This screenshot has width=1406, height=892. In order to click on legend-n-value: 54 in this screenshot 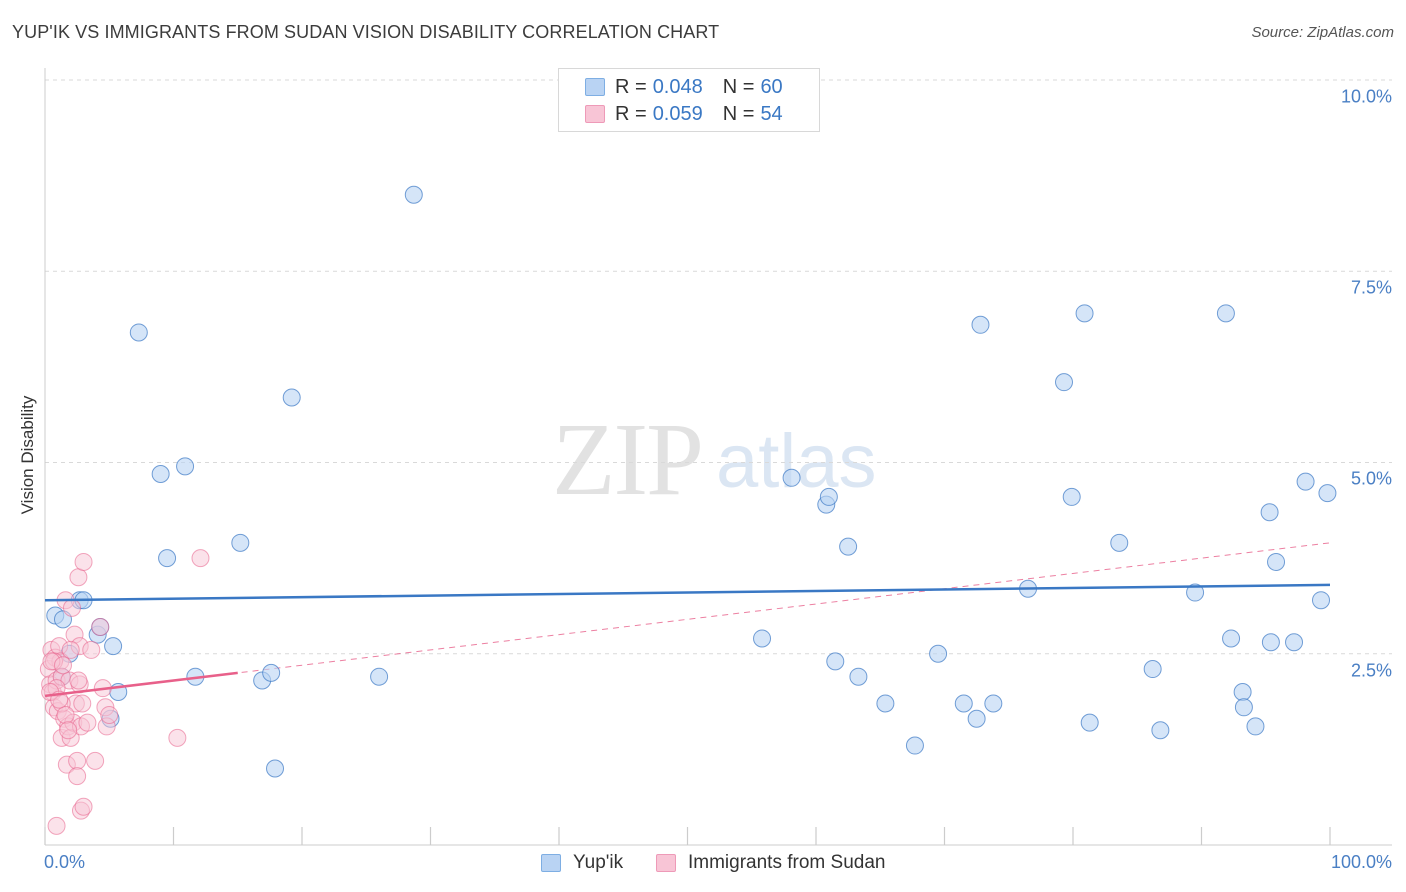, I will do `click(771, 113)`.